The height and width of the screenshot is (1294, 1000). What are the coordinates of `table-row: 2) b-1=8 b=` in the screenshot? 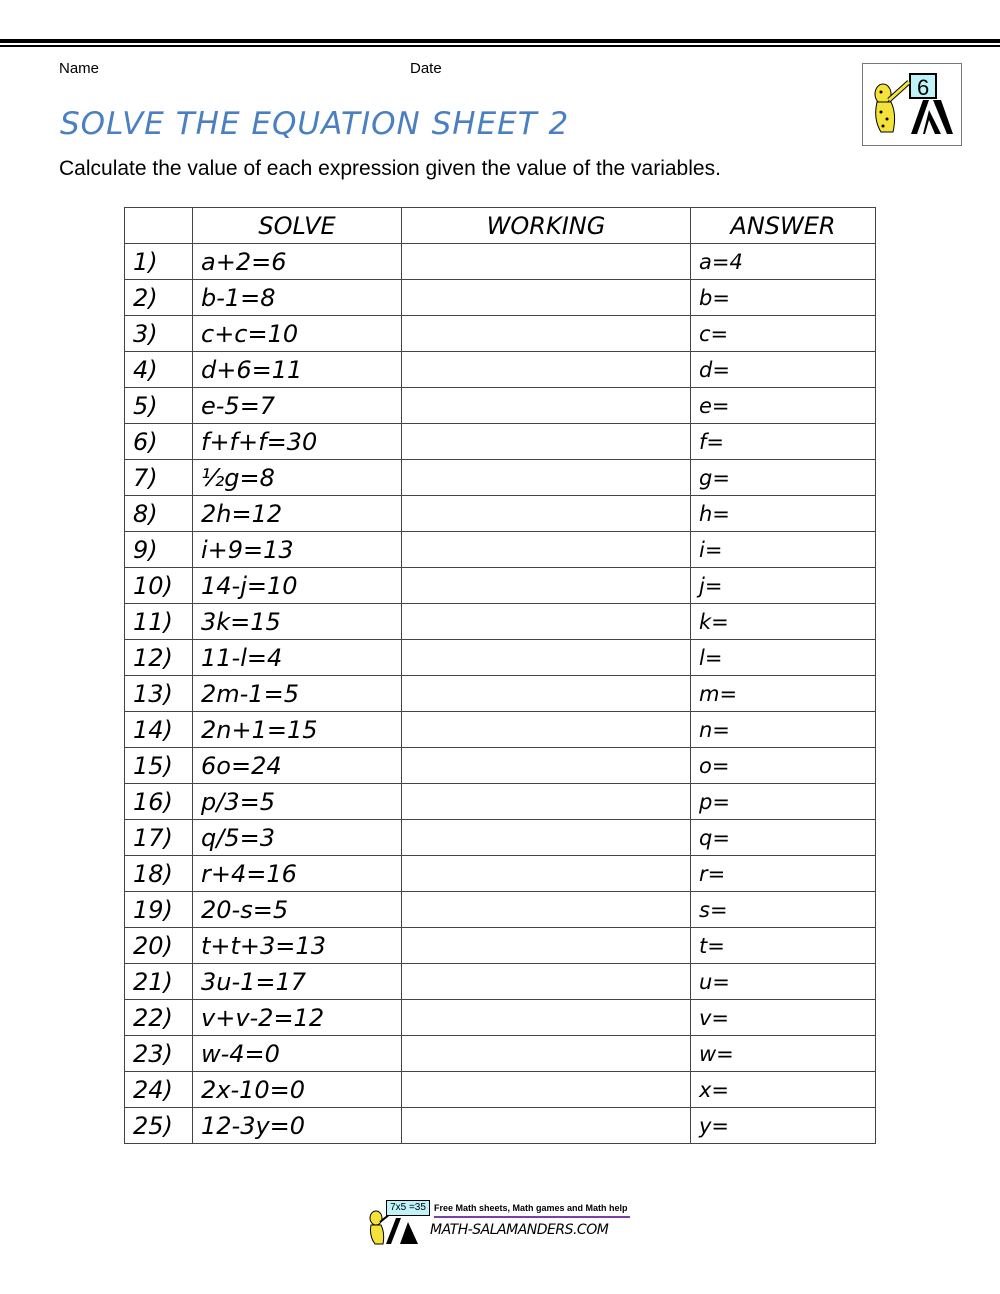 It's located at (500, 297).